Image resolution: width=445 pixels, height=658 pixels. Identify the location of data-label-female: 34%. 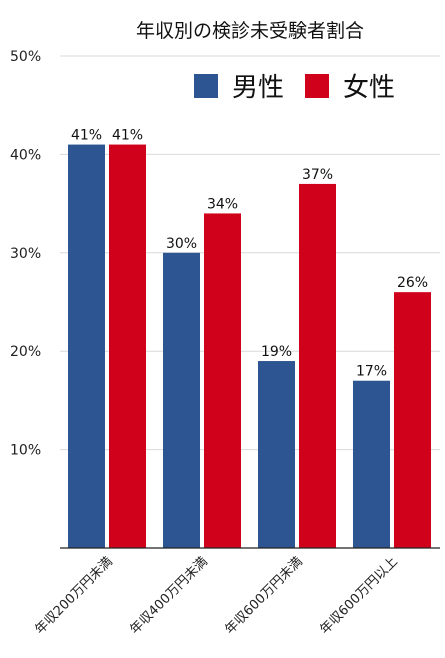
(222, 204).